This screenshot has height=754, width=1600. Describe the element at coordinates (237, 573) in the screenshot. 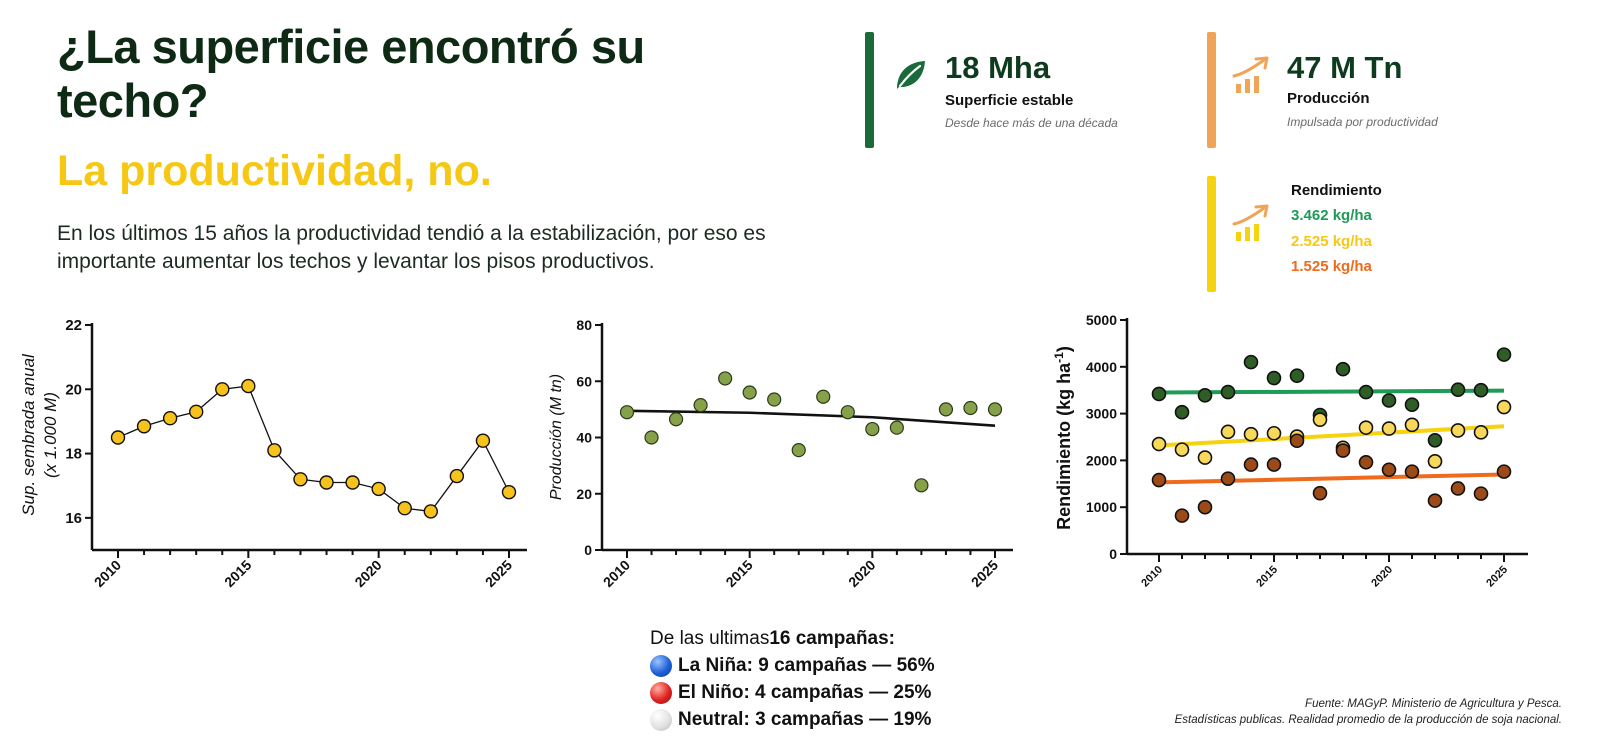

I see `x-tick-label: 2015` at that location.